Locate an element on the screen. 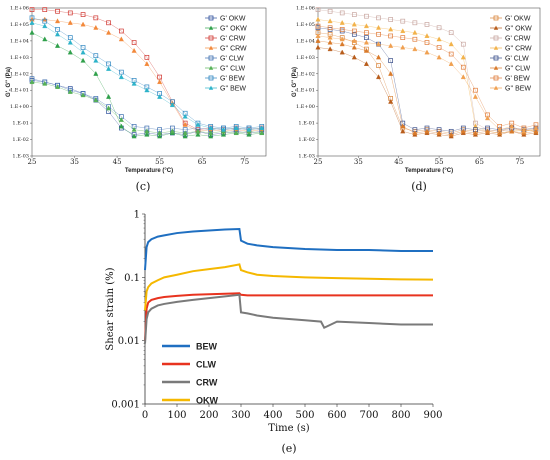 The image size is (550, 460). panel-caption: (c) is located at coordinates (143, 186).